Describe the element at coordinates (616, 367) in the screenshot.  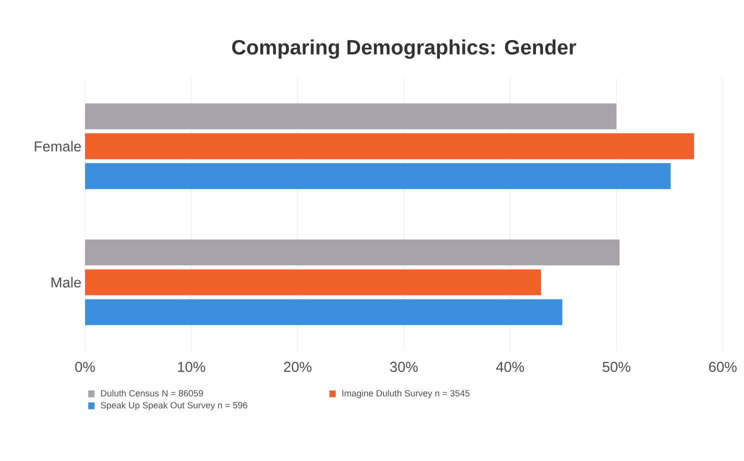
I see `x-tick-label: 50%` at that location.